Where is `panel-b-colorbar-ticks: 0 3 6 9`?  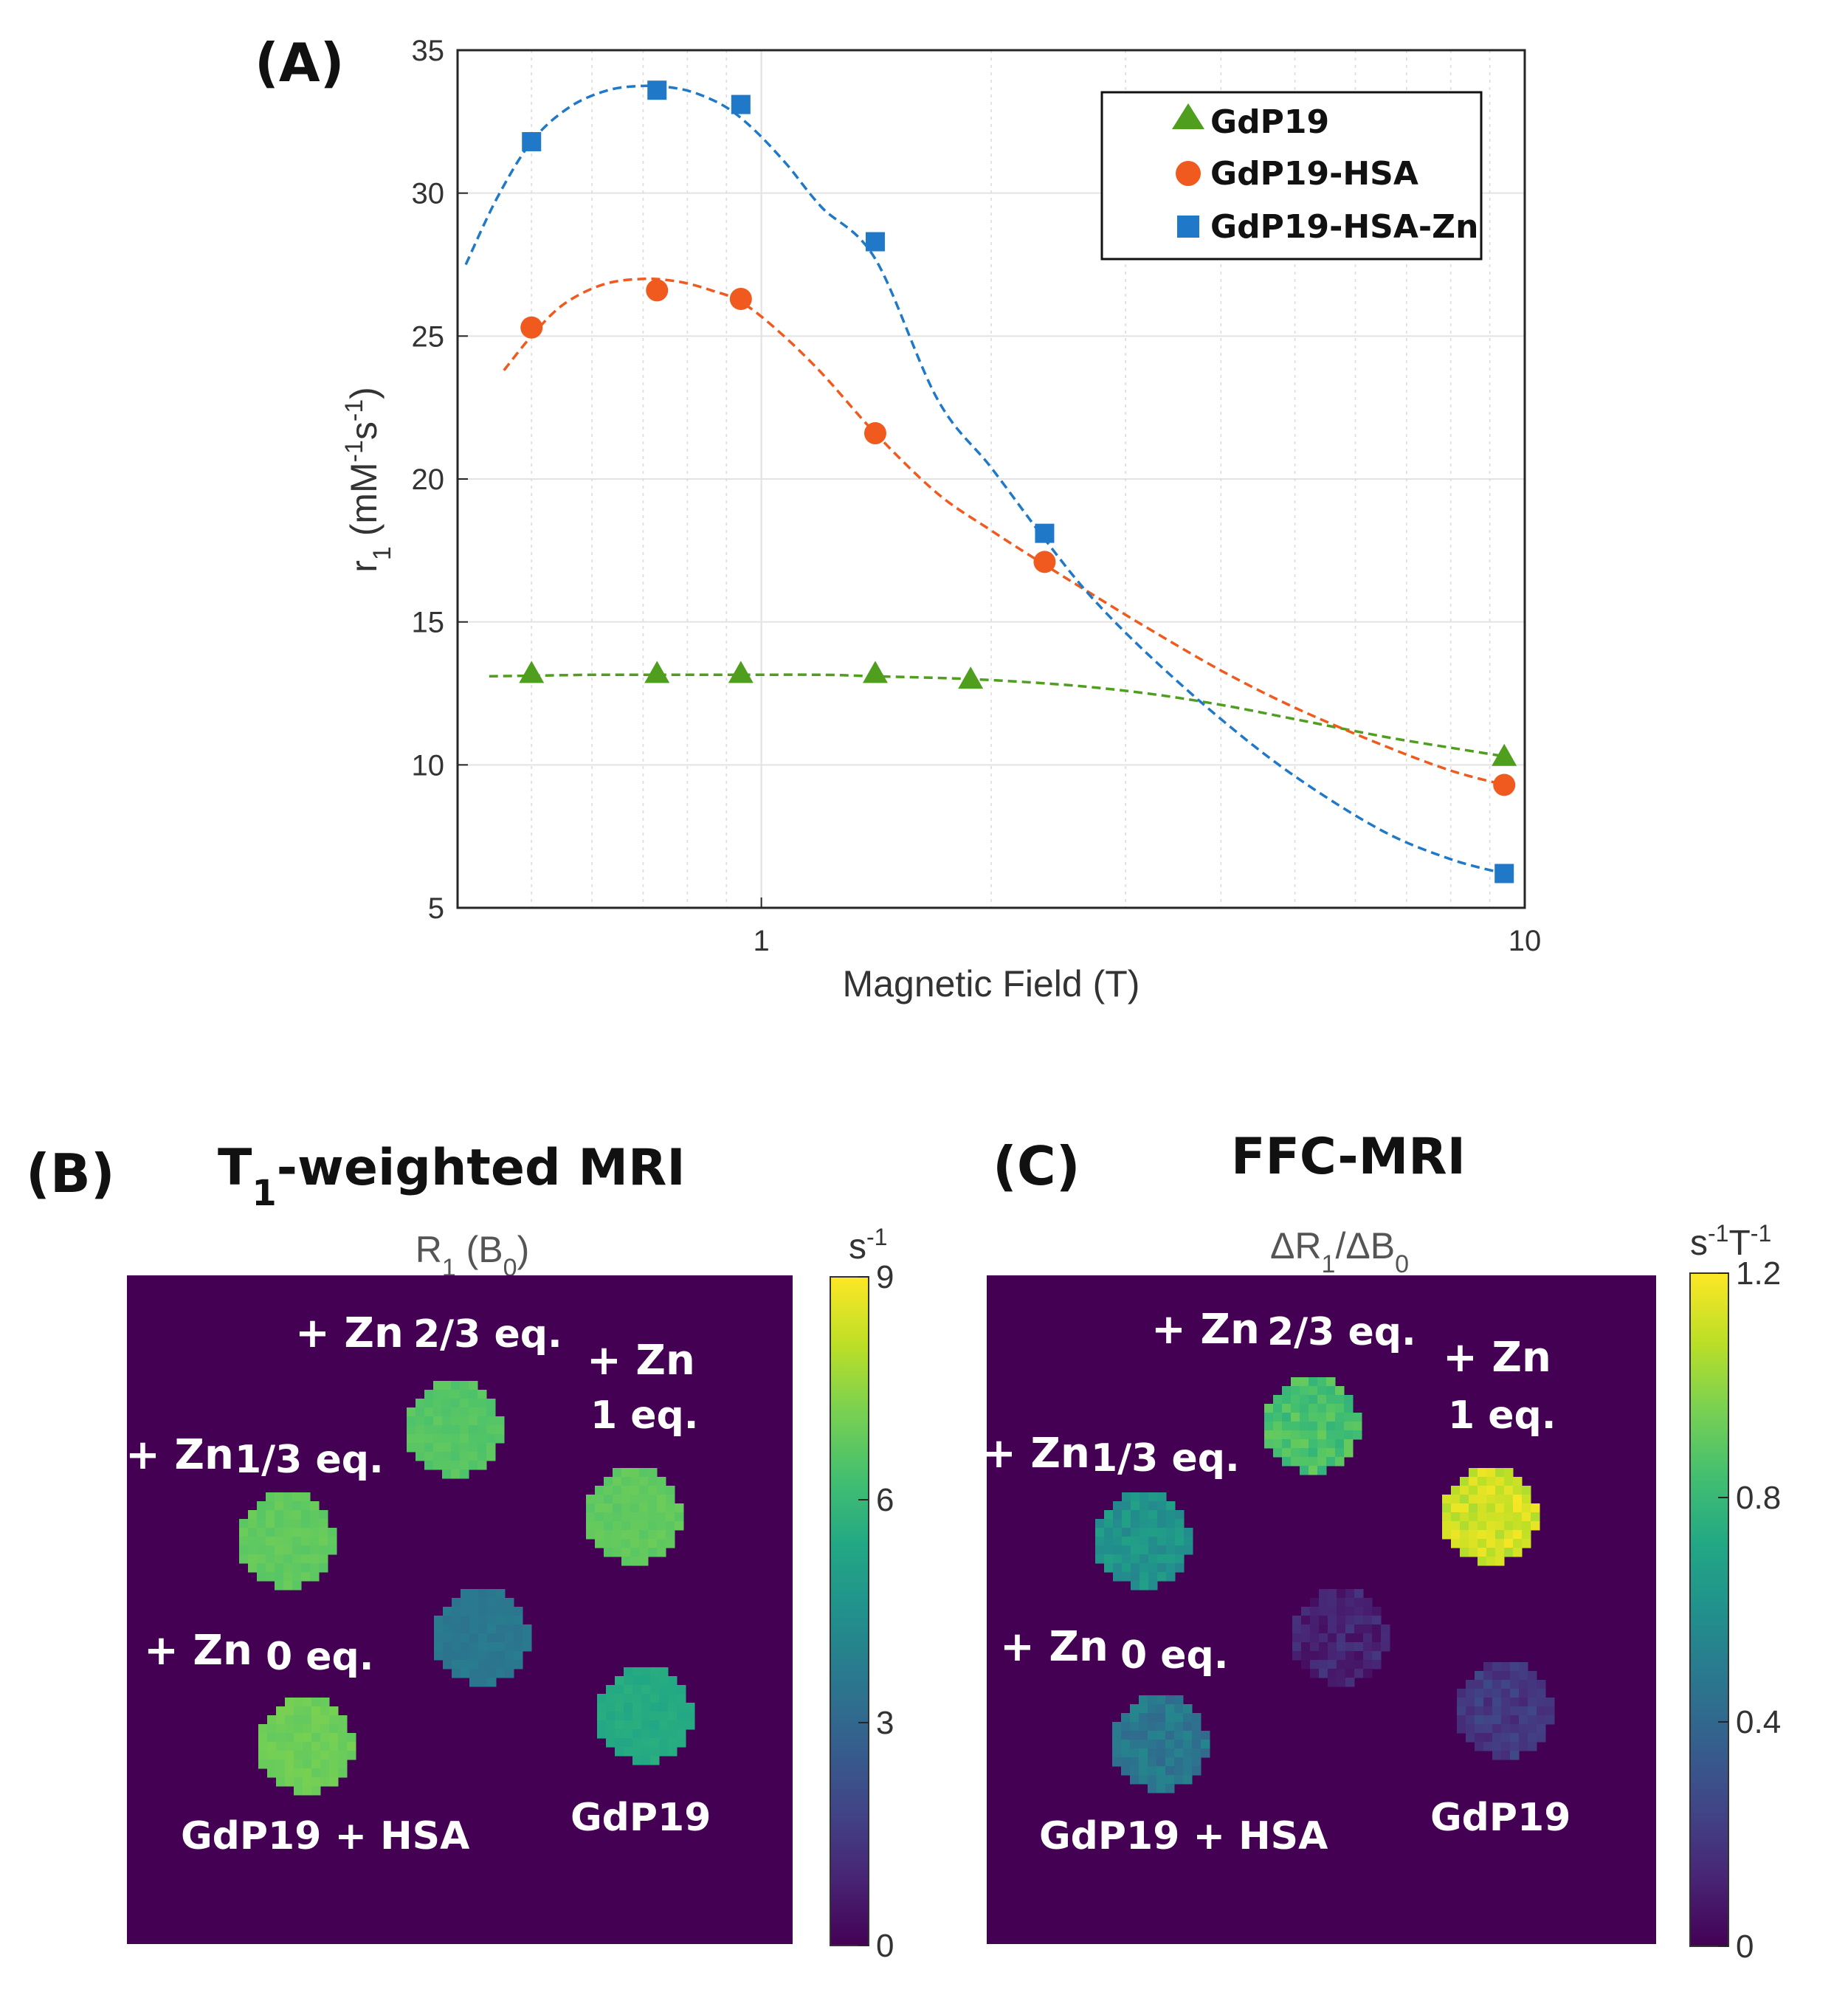
panel-b-colorbar-ticks: 0 3 6 9 is located at coordinates (876, 1611).